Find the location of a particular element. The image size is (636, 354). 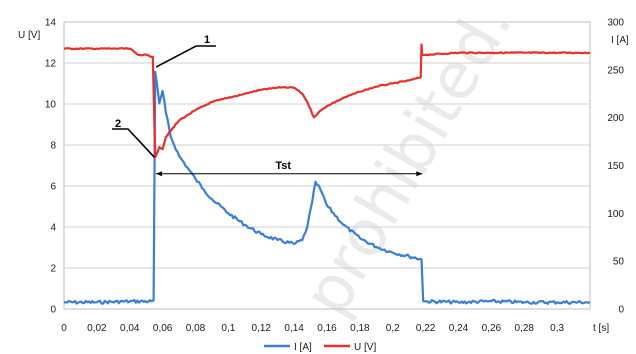

x-tick-label: 0,14 is located at coordinates (294, 328).